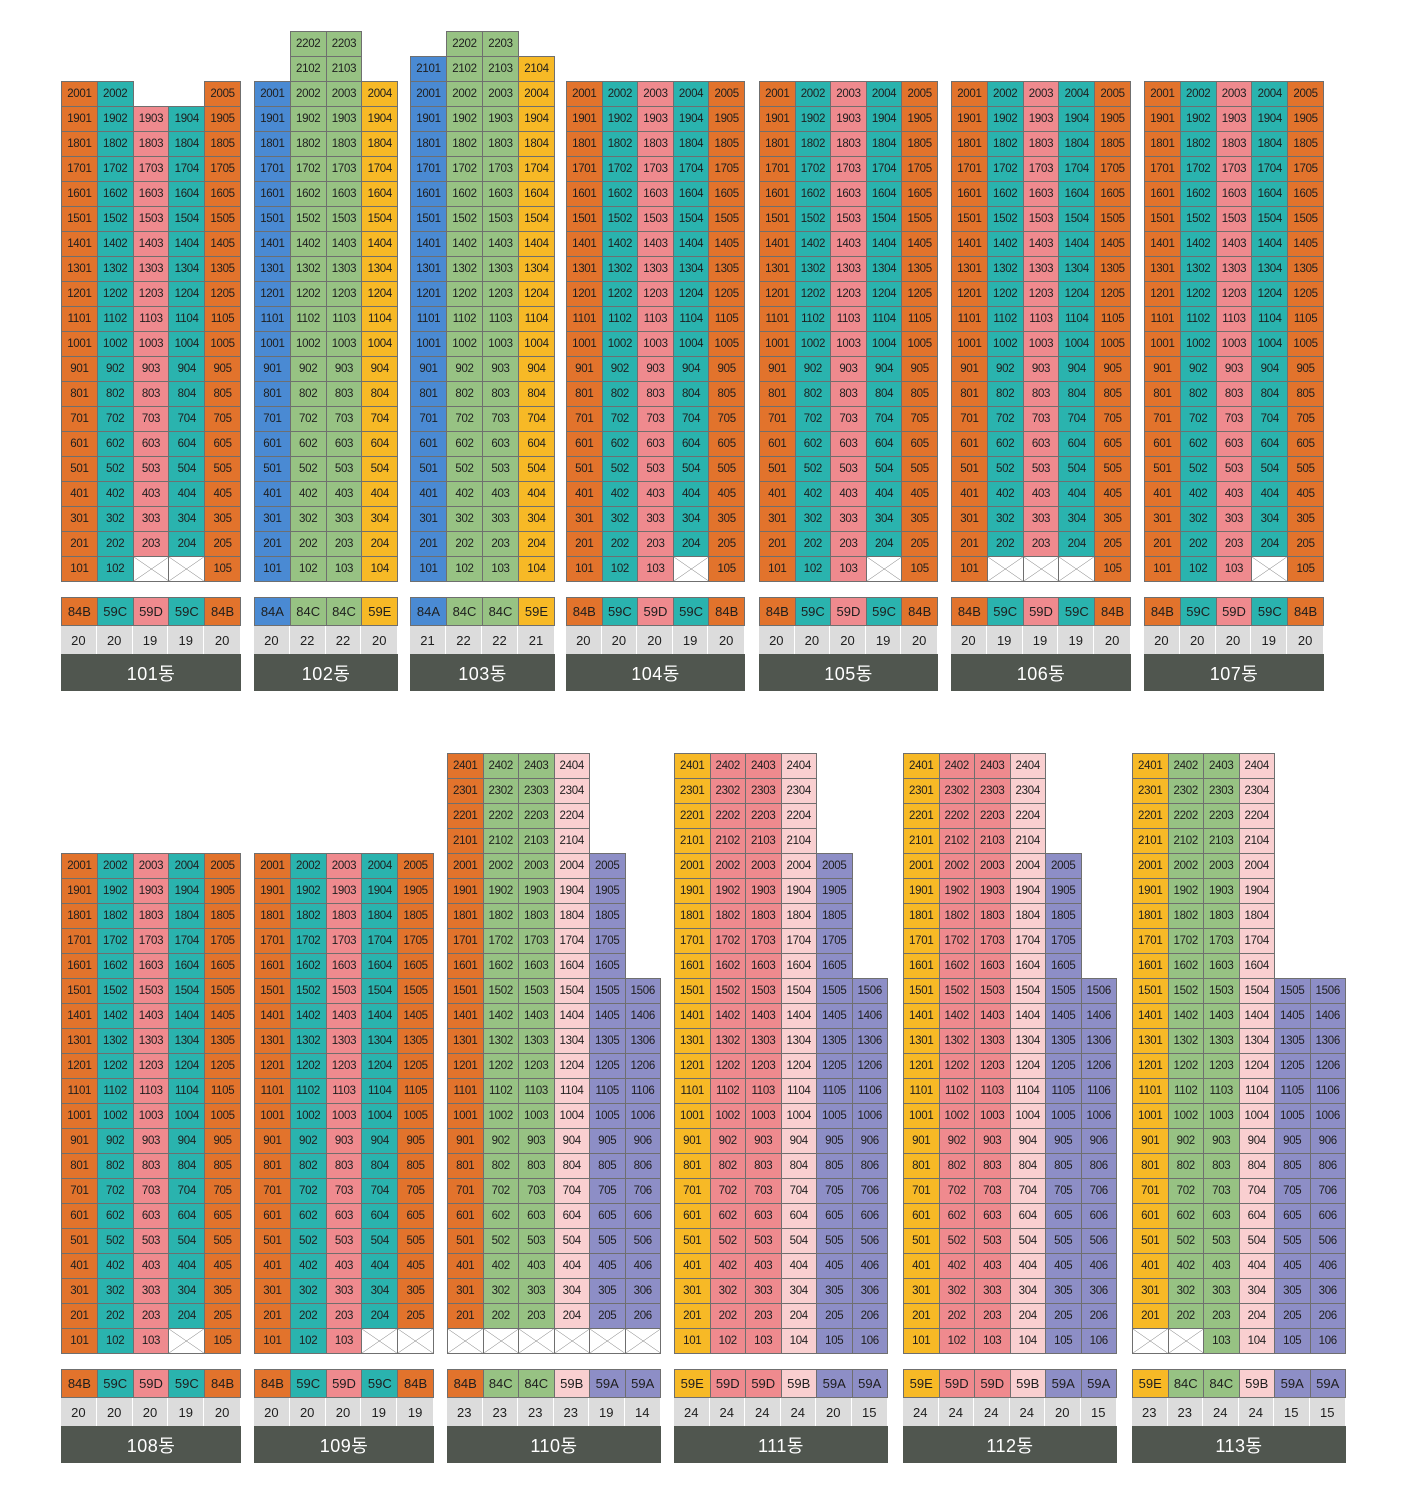  What do you see at coordinates (1292, 1216) in the screenshot?
I see `unit-cell: 605` at bounding box center [1292, 1216].